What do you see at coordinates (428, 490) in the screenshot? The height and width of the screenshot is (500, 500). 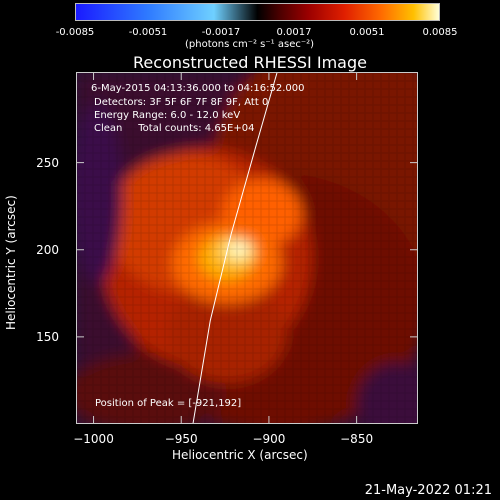 I see `timestamp: 21-May-2022 01:21` at bounding box center [428, 490].